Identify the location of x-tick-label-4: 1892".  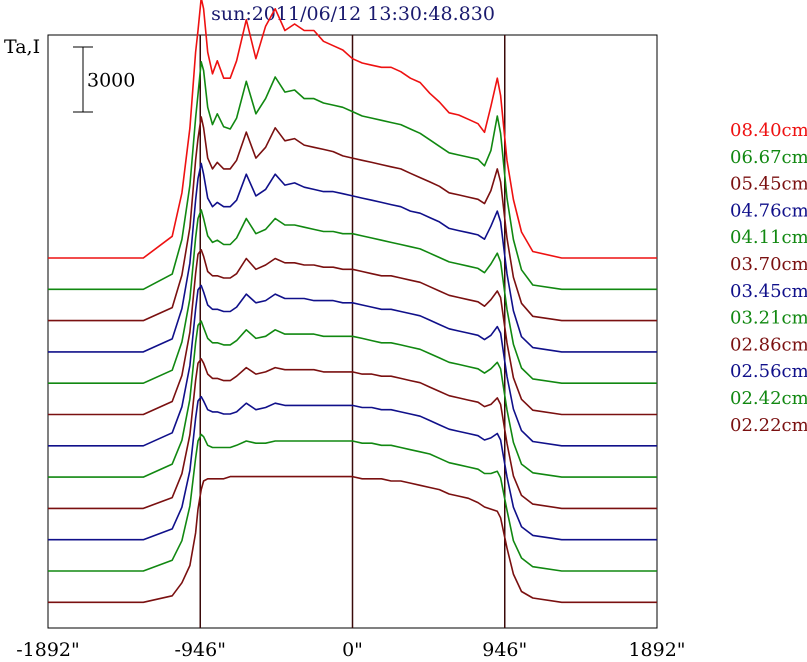
(656, 650).